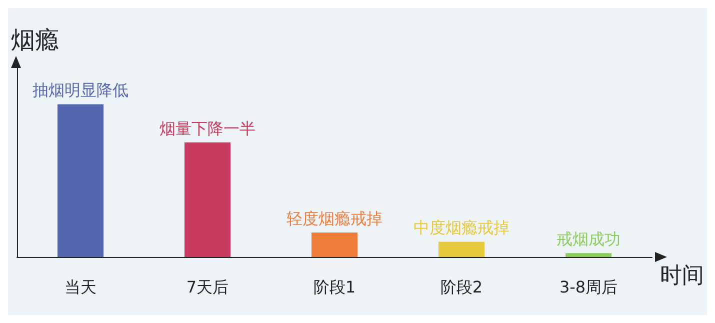  What do you see at coordinates (334, 287) in the screenshot?
I see `x-tick-label: 阶段1` at bounding box center [334, 287].